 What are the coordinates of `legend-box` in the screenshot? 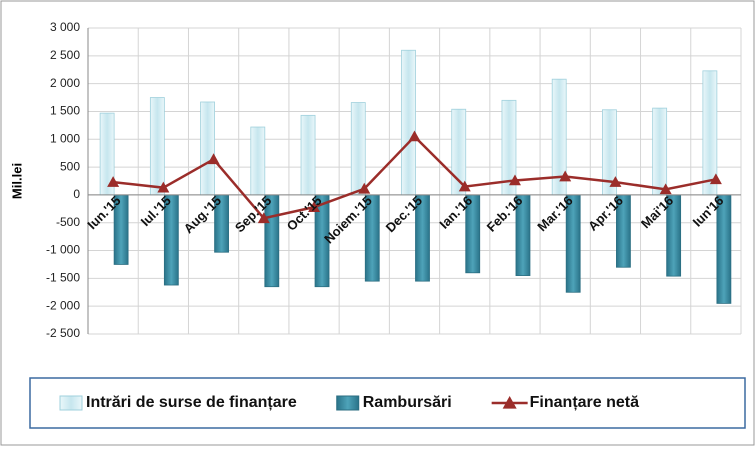 It's located at (387, 403).